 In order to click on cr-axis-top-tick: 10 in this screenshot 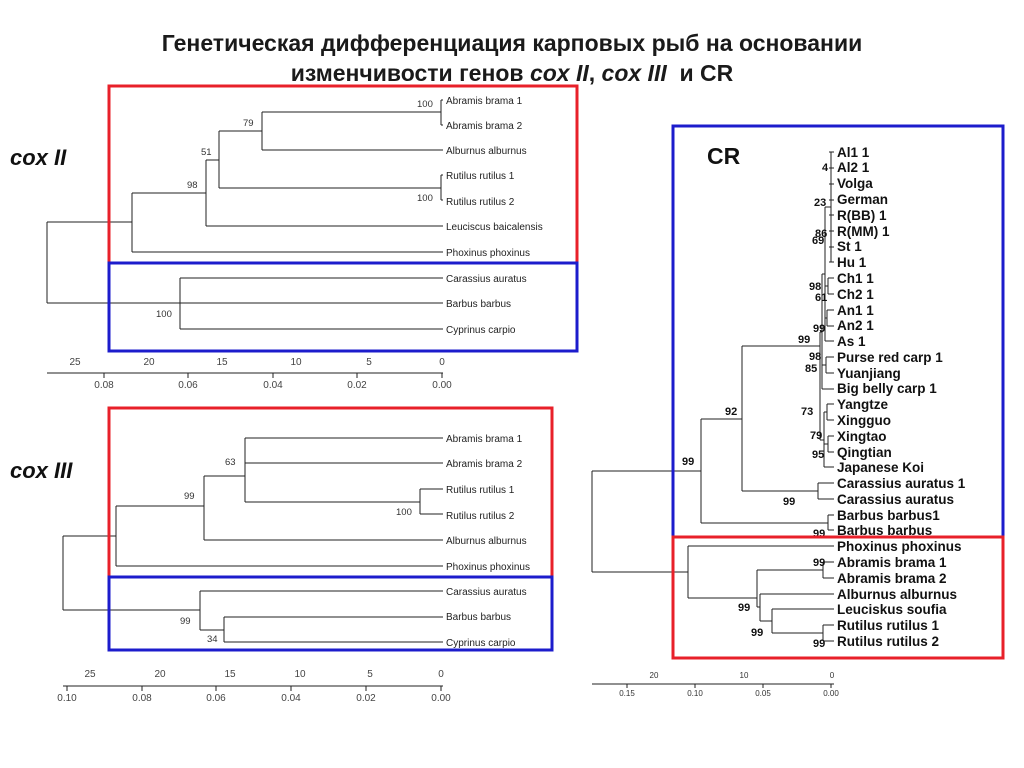, I will do `click(744, 675)`.